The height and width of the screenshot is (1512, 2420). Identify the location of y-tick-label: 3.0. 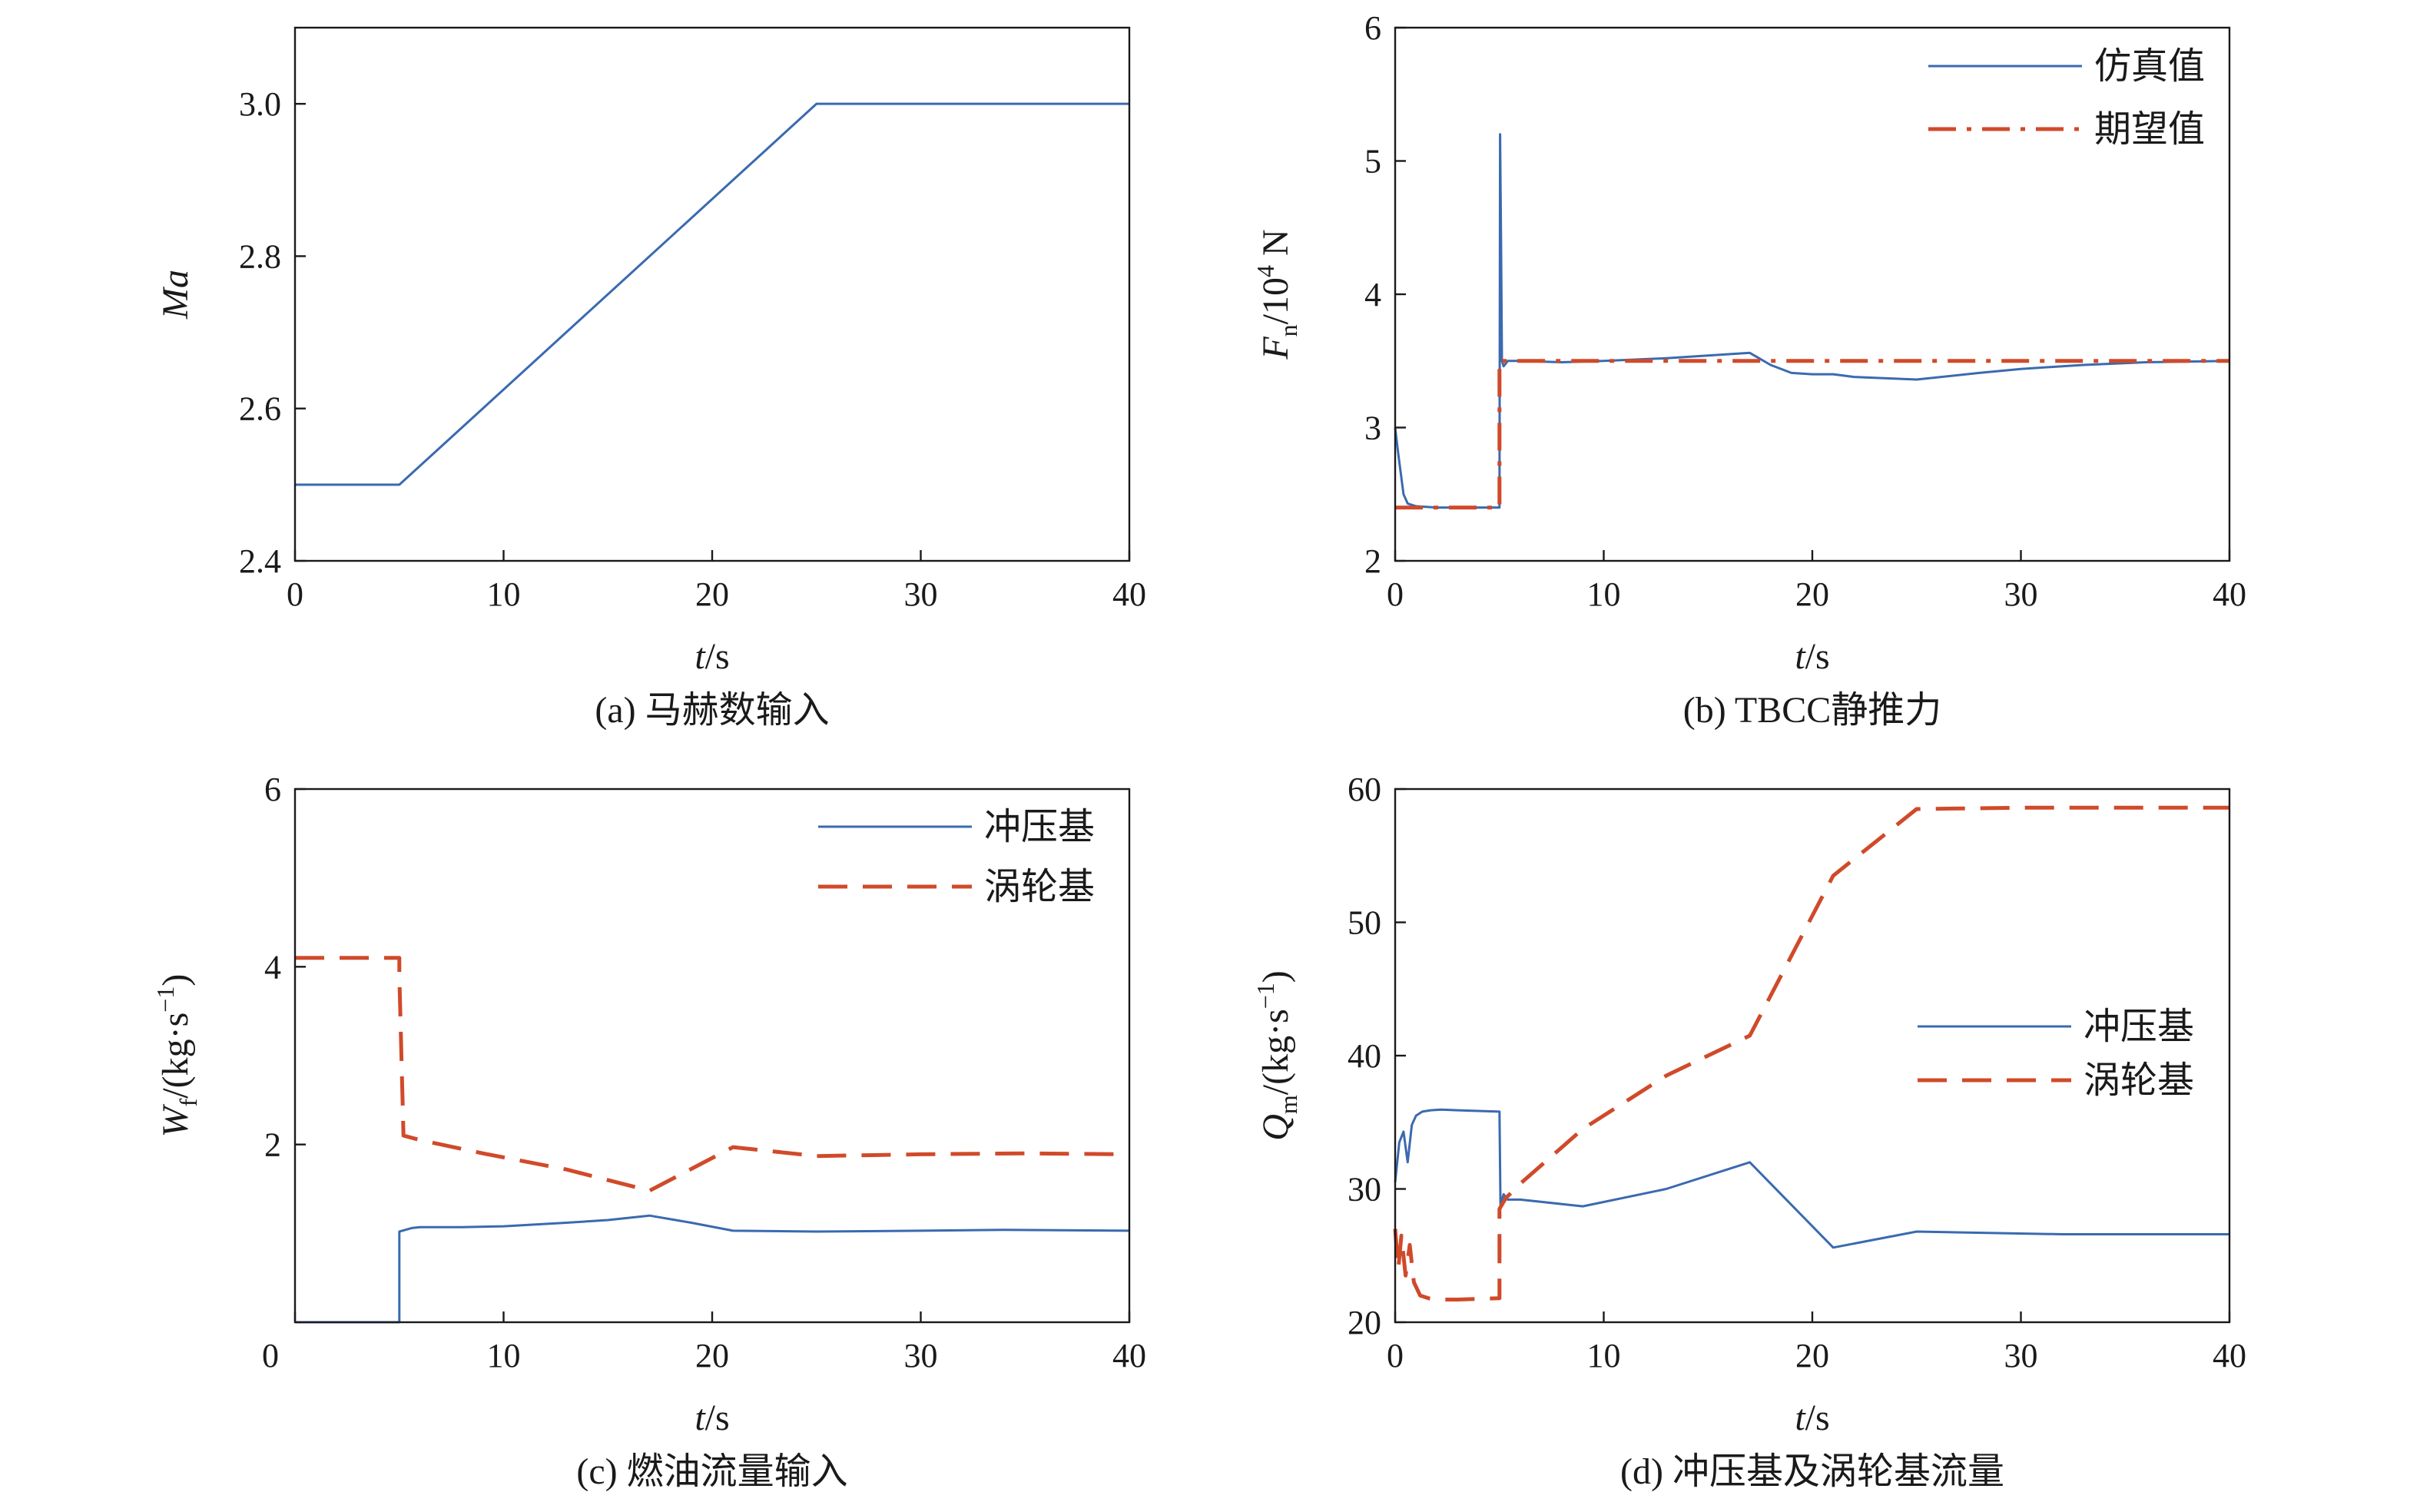
(260, 104).